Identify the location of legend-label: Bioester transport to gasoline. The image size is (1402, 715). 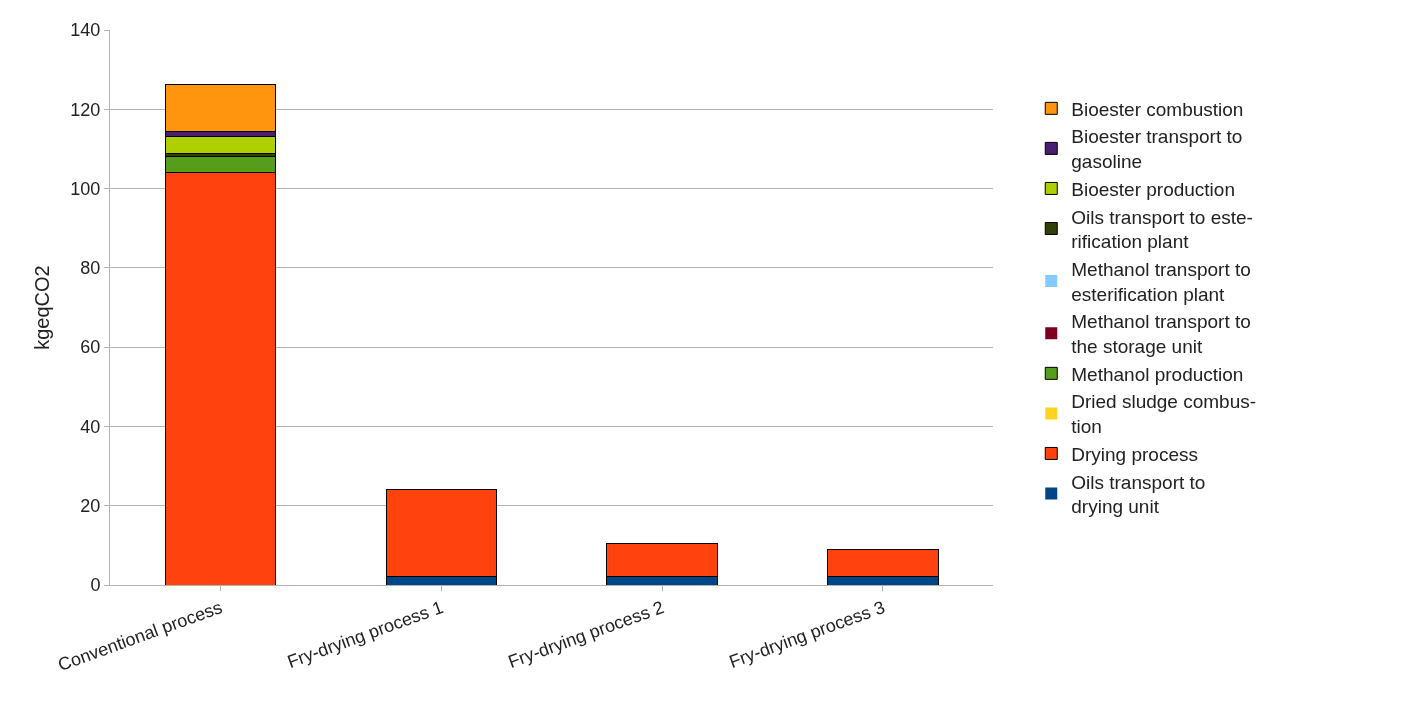
(1157, 149).